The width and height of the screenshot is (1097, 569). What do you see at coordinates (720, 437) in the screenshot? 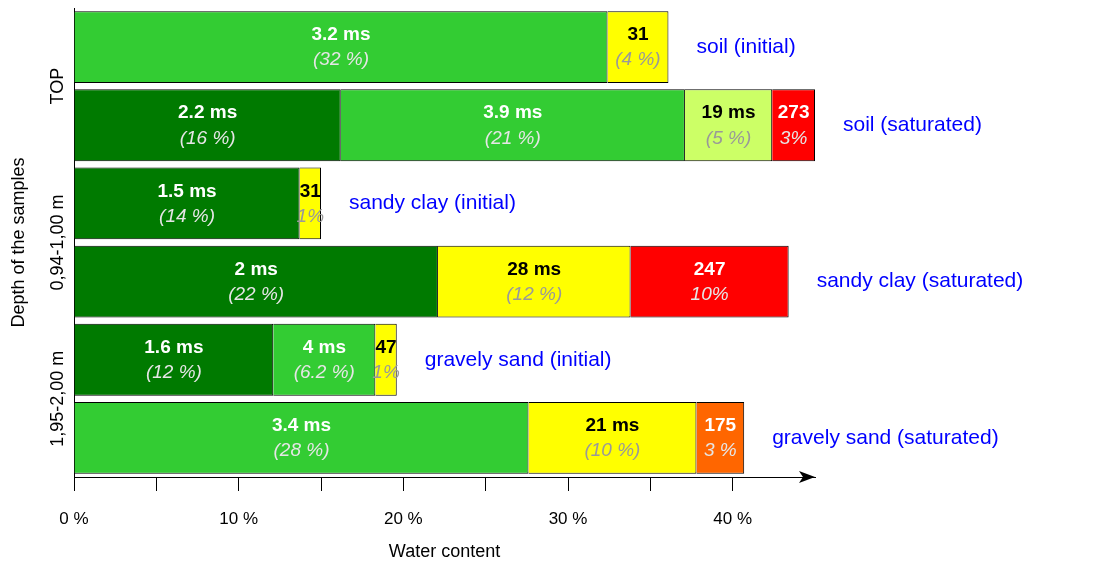
I see `data-label: 175 3 %` at bounding box center [720, 437].